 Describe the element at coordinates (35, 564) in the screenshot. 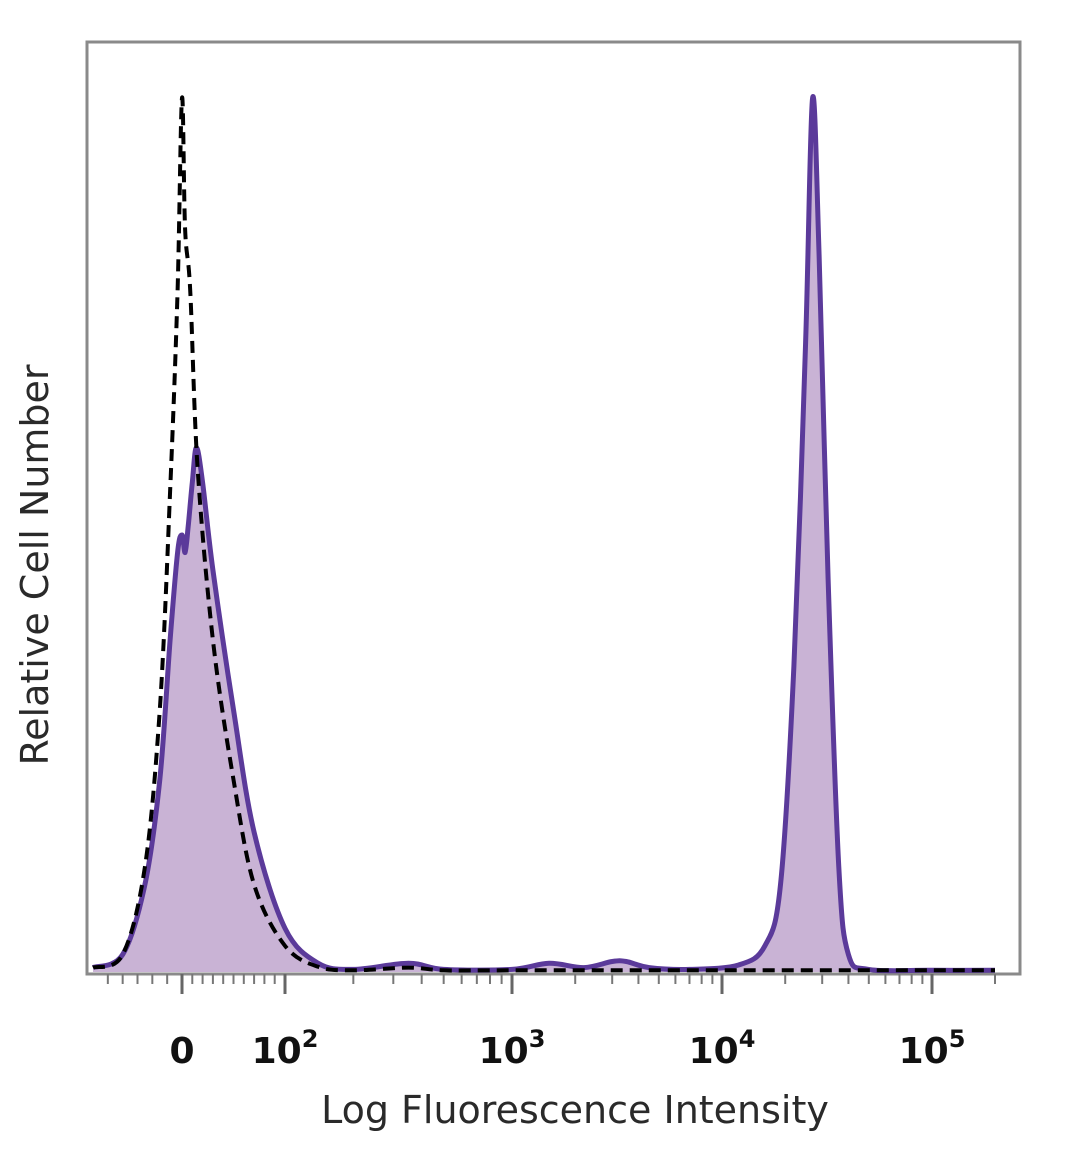

I see `y-axis-label: Relative Cell Number` at that location.